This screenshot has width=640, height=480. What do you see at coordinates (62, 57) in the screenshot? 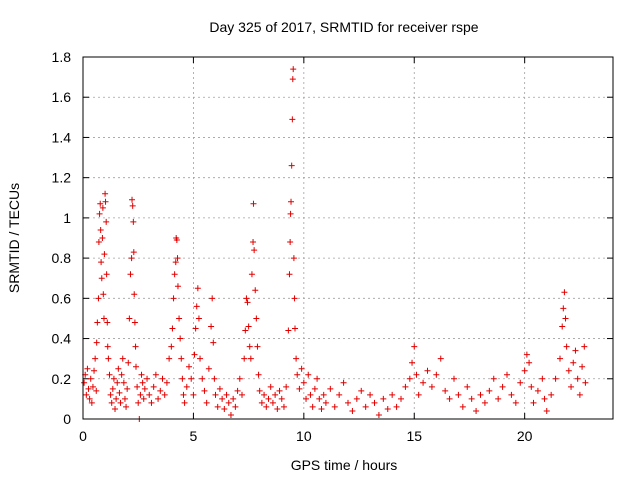
I see `y-tick-label: 1.8` at bounding box center [62, 57].